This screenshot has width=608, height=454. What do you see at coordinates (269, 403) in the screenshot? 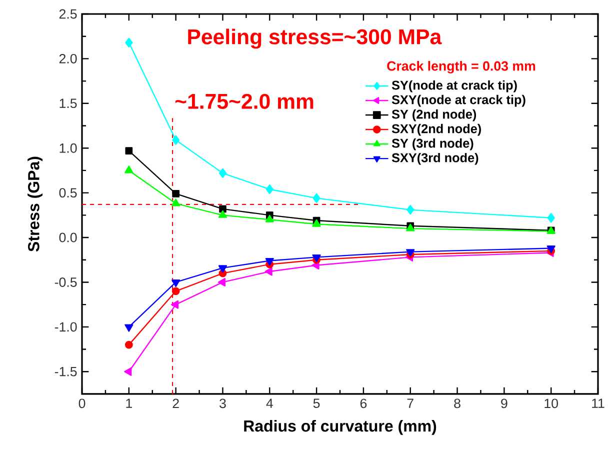
I see `x-tick-label: 4` at bounding box center [269, 403].